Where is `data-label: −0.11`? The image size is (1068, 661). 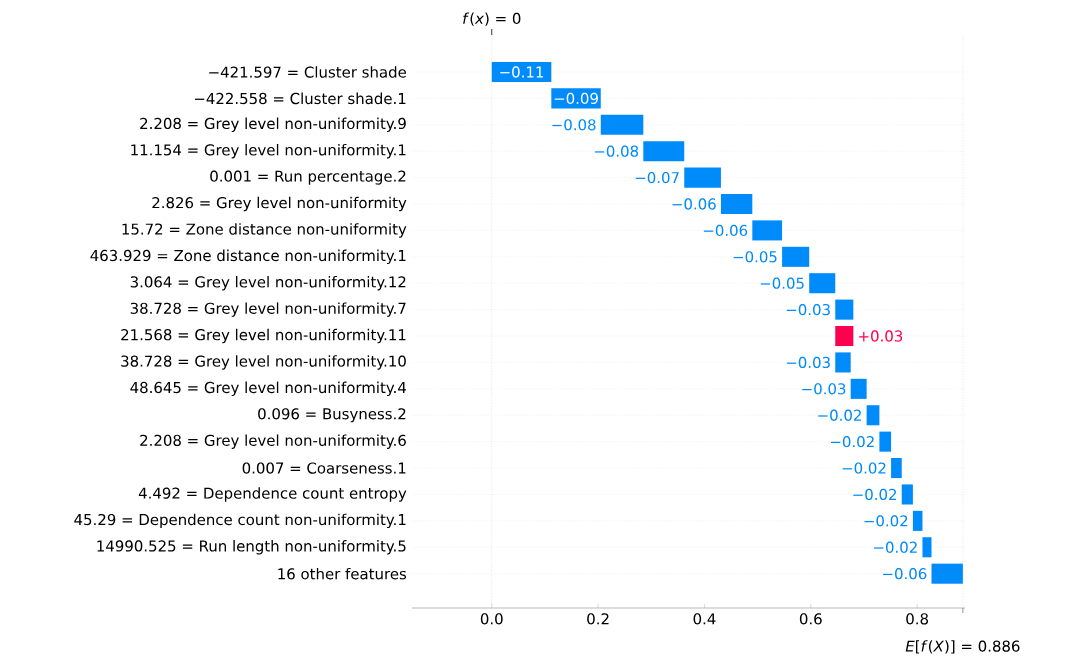
data-label: −0.11 is located at coordinates (522, 72).